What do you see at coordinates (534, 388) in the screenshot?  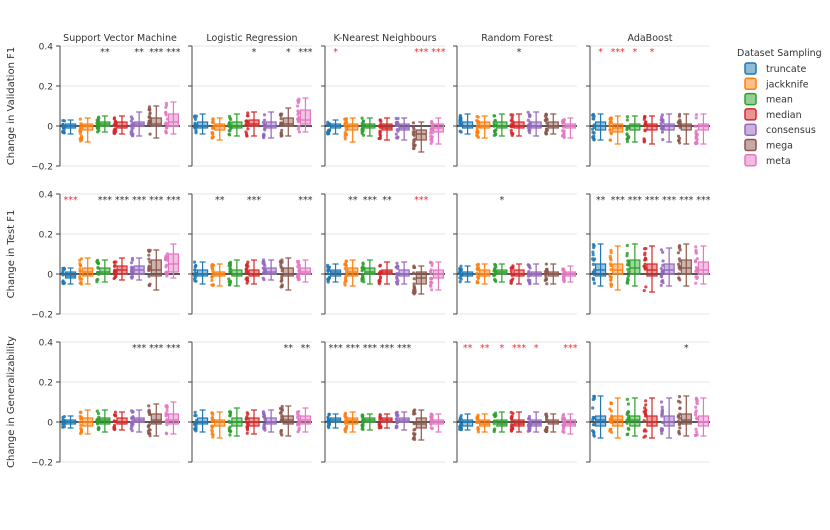 I see `box-consensus: *` at bounding box center [534, 388].